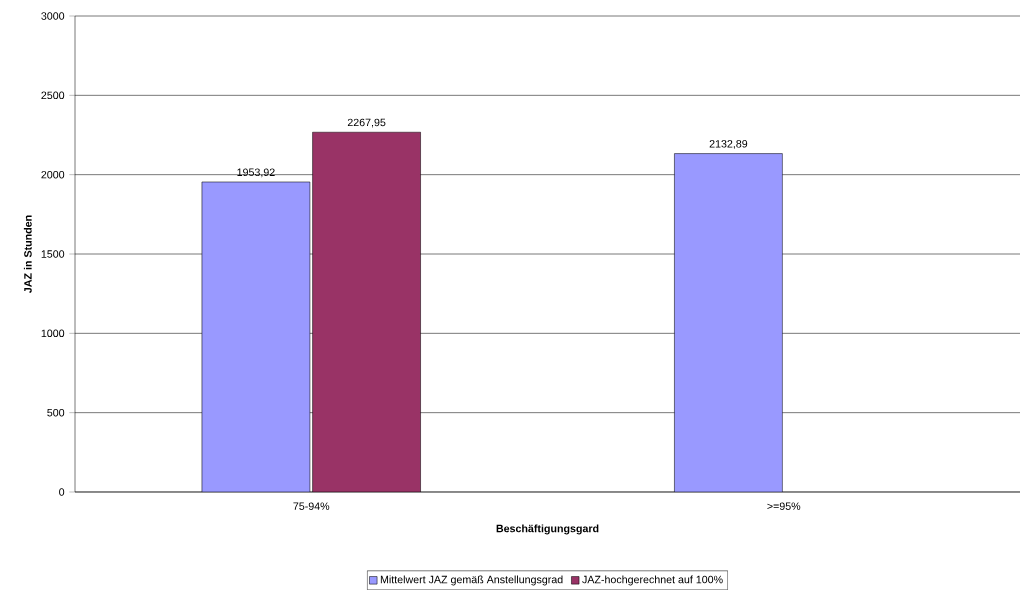 The height and width of the screenshot is (590, 1031). I want to click on data-label: 2267,95, so click(366, 123).